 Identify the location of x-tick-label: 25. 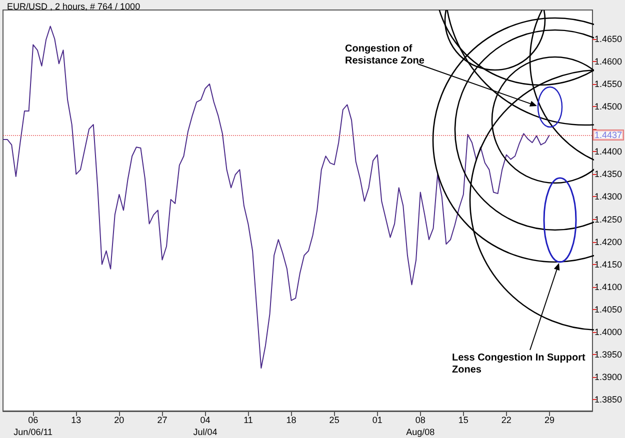
(334, 420).